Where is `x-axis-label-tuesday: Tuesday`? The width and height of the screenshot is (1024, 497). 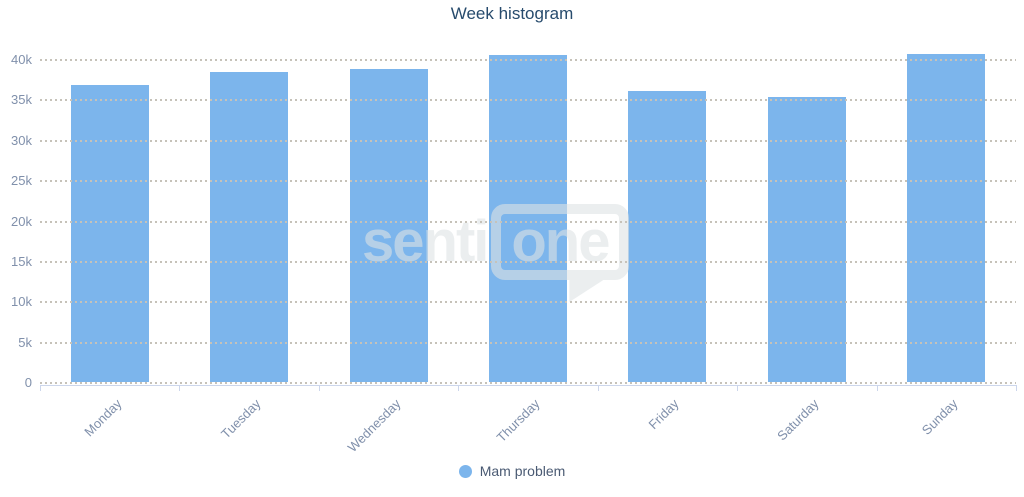
x-axis-label-tuesday: Tuesday is located at coordinates (241, 419).